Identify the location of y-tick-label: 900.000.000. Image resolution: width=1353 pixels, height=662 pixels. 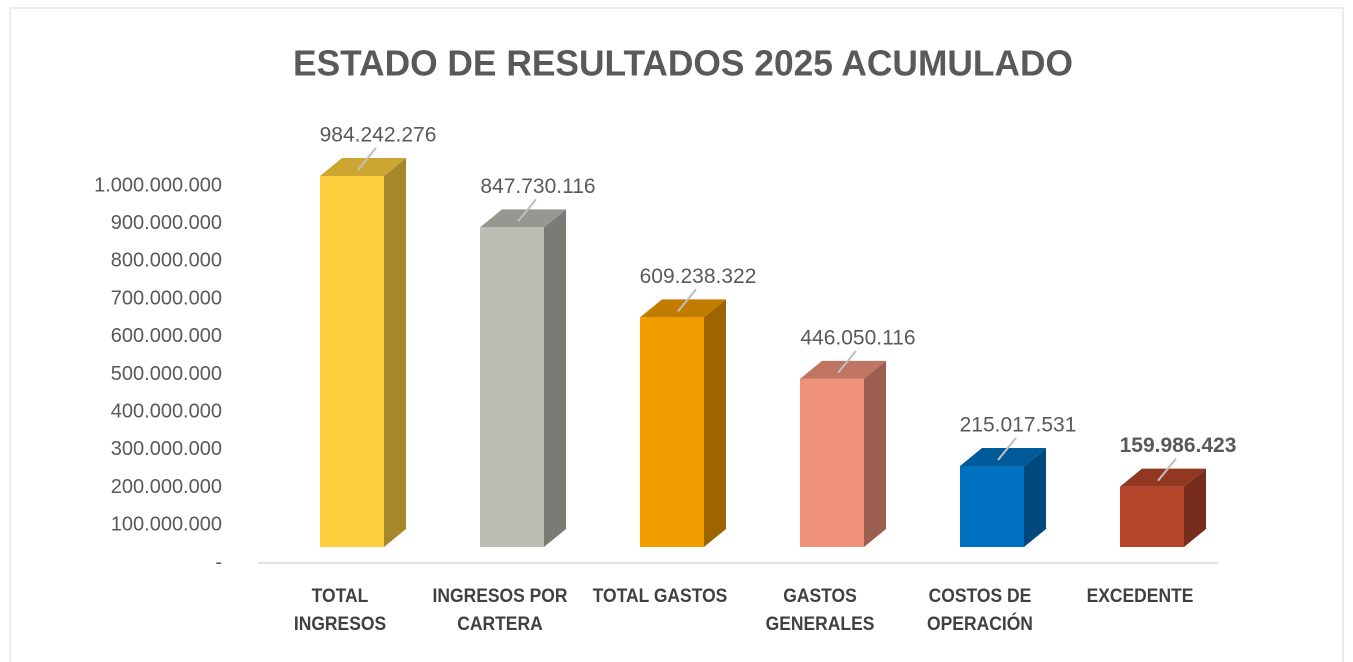
(166, 223).